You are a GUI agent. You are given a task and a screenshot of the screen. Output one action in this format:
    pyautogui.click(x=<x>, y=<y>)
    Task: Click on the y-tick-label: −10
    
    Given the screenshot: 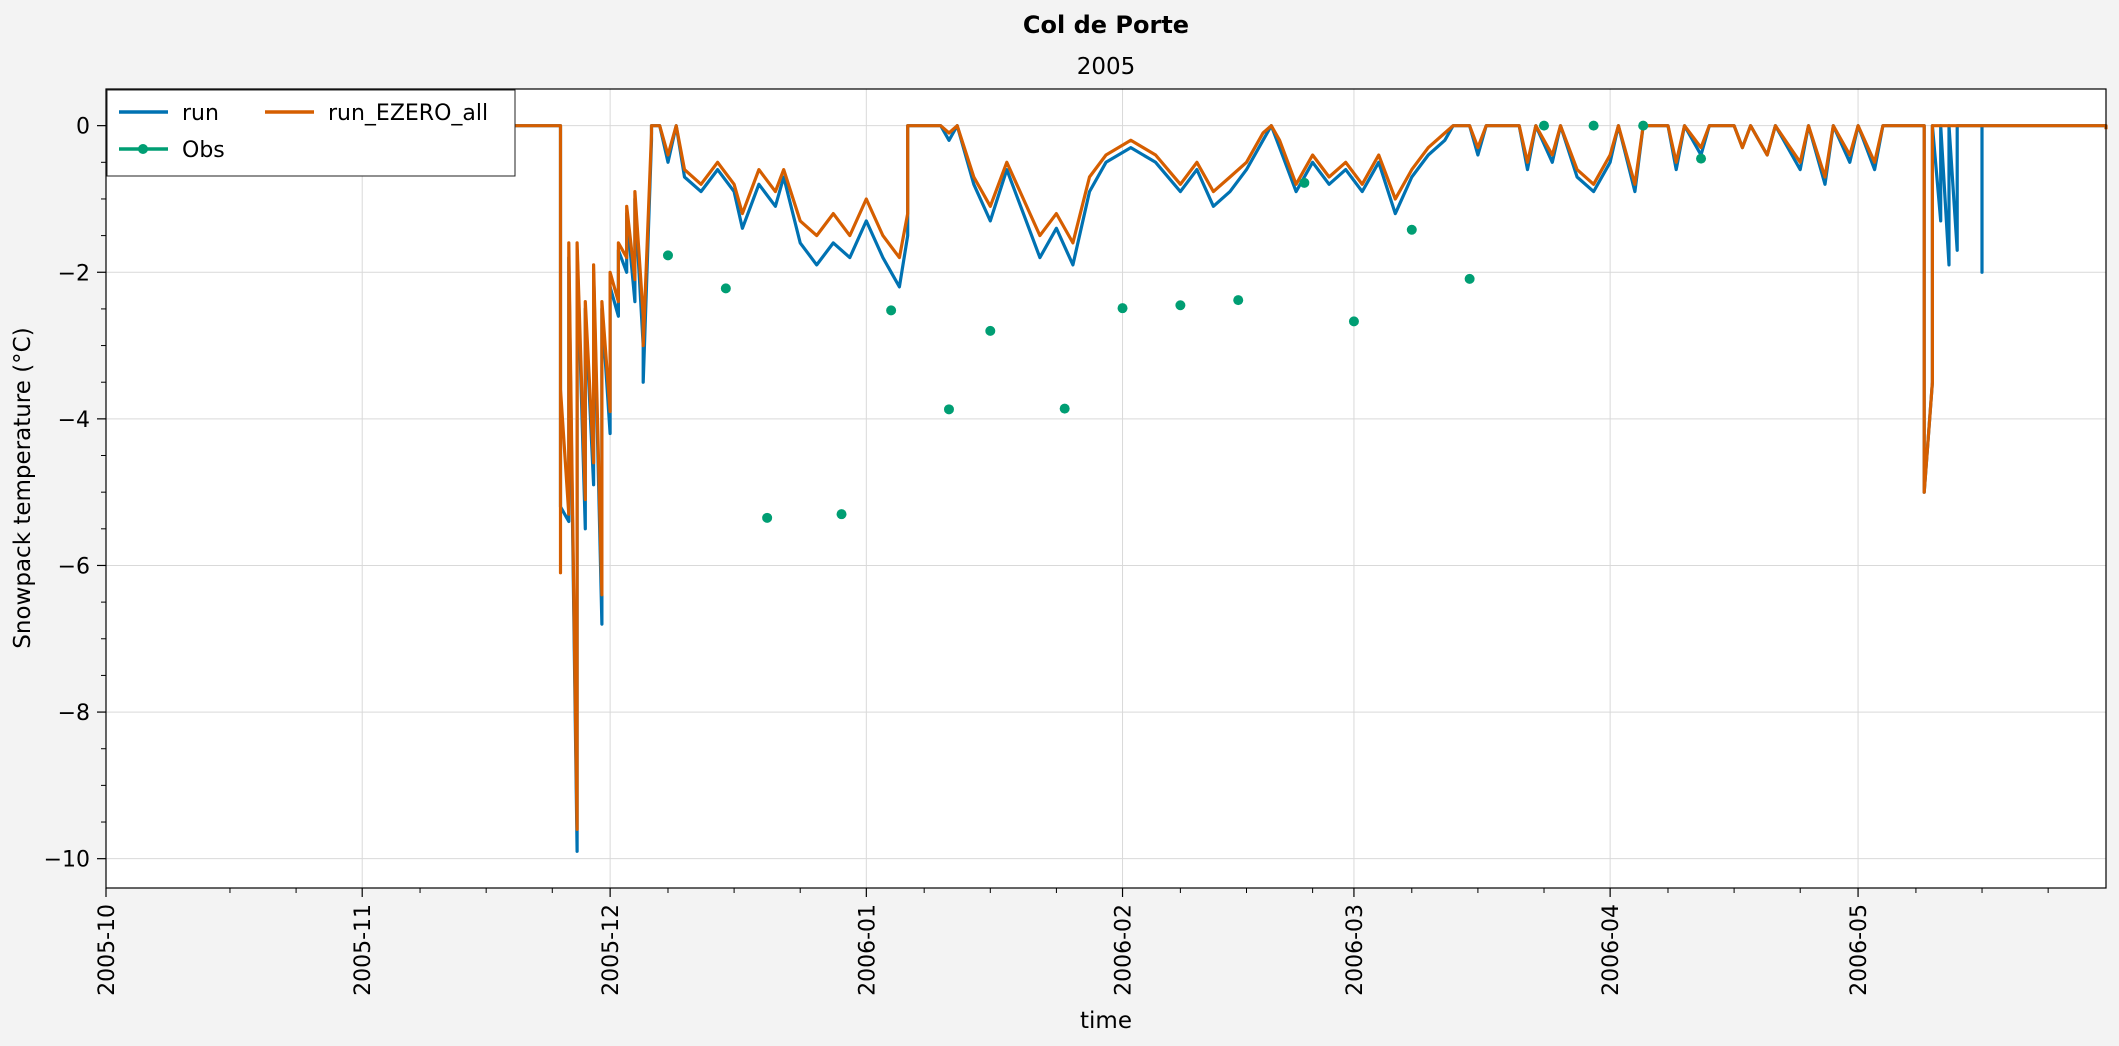 What is the action you would take?
    pyautogui.click(x=67, y=860)
    